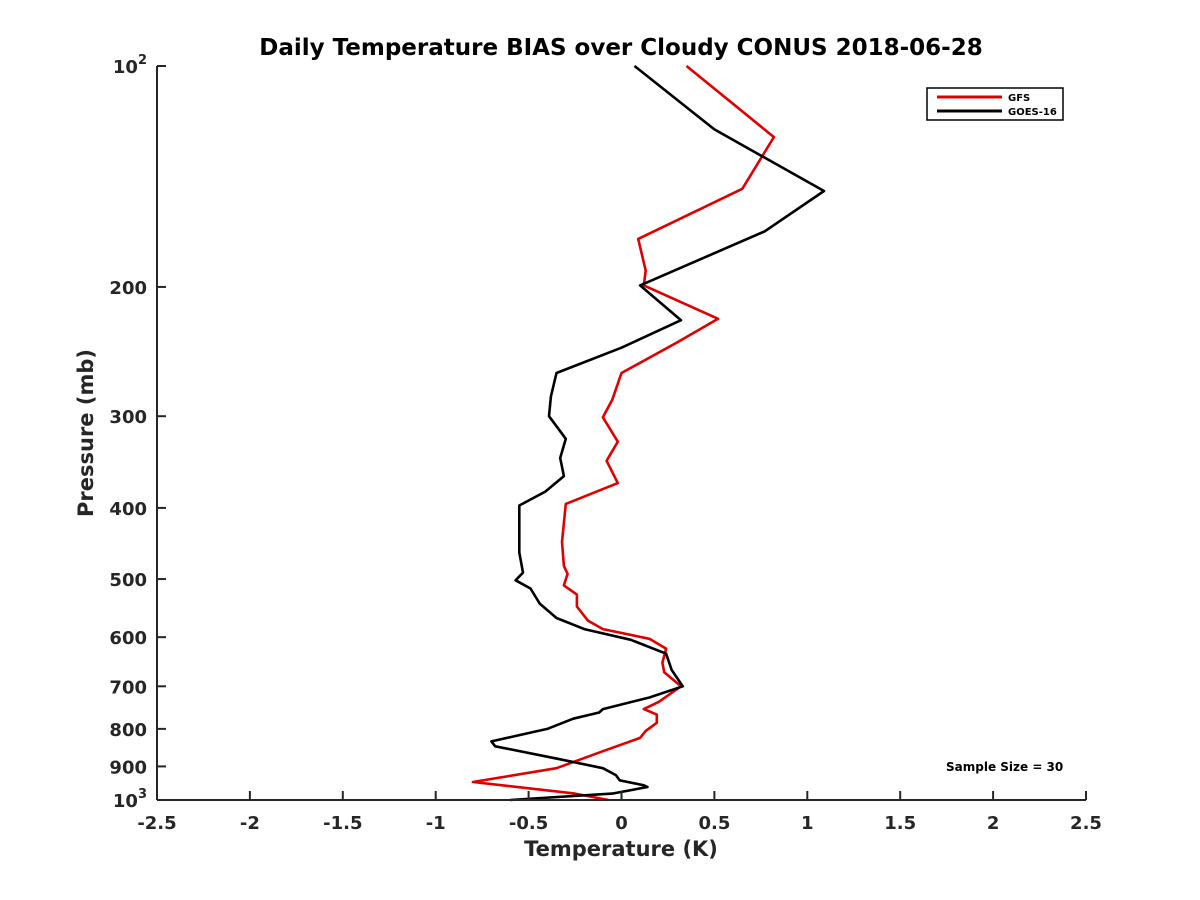 The height and width of the screenshot is (900, 1200). What do you see at coordinates (130, 799) in the screenshot?
I see `y-tick-label: 10³` at bounding box center [130, 799].